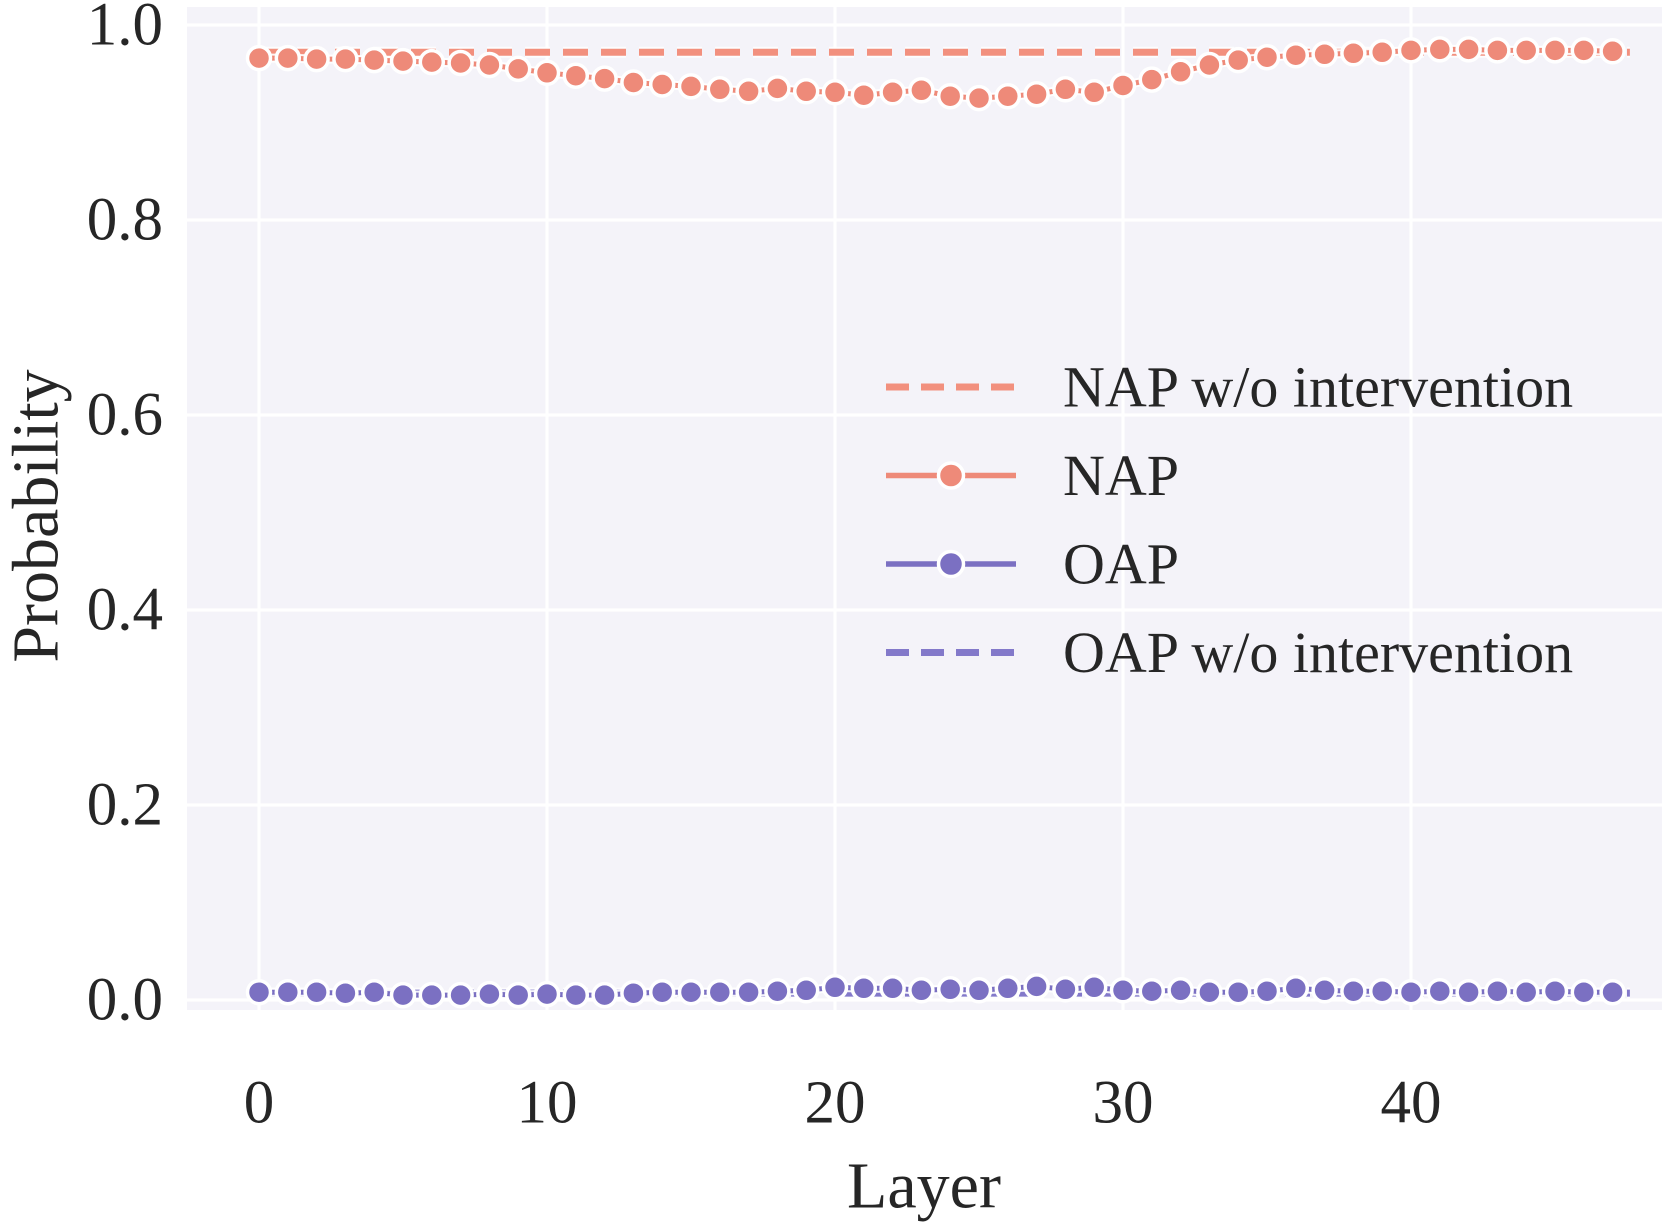  What do you see at coordinates (547, 1103) in the screenshot?
I see `x-tick-label: 10` at bounding box center [547, 1103].